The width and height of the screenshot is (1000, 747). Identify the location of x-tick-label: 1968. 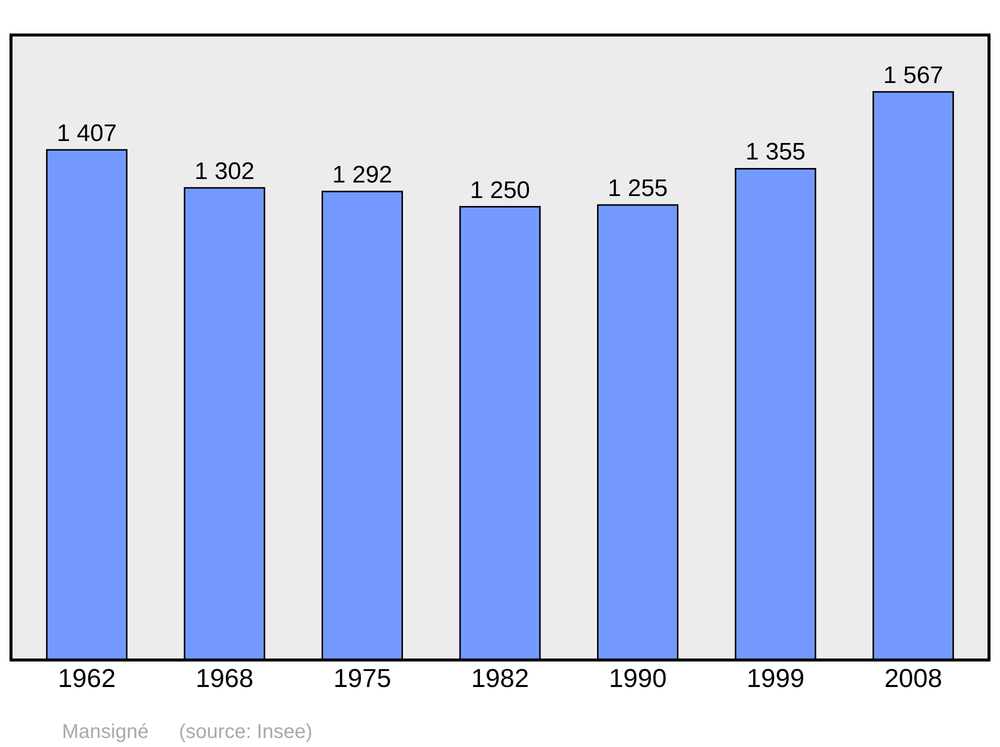
(225, 678).